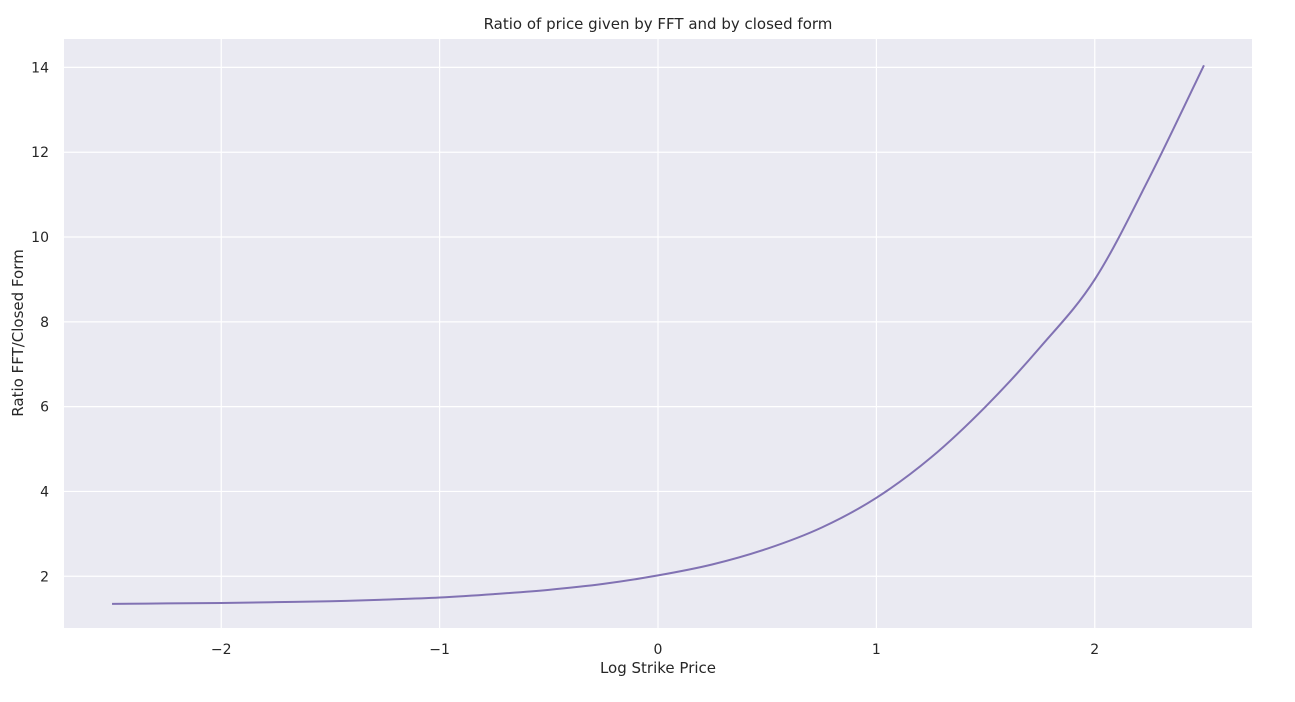 The image size is (1295, 702). Describe the element at coordinates (658, 650) in the screenshot. I see `x-tick-label: 0` at that location.